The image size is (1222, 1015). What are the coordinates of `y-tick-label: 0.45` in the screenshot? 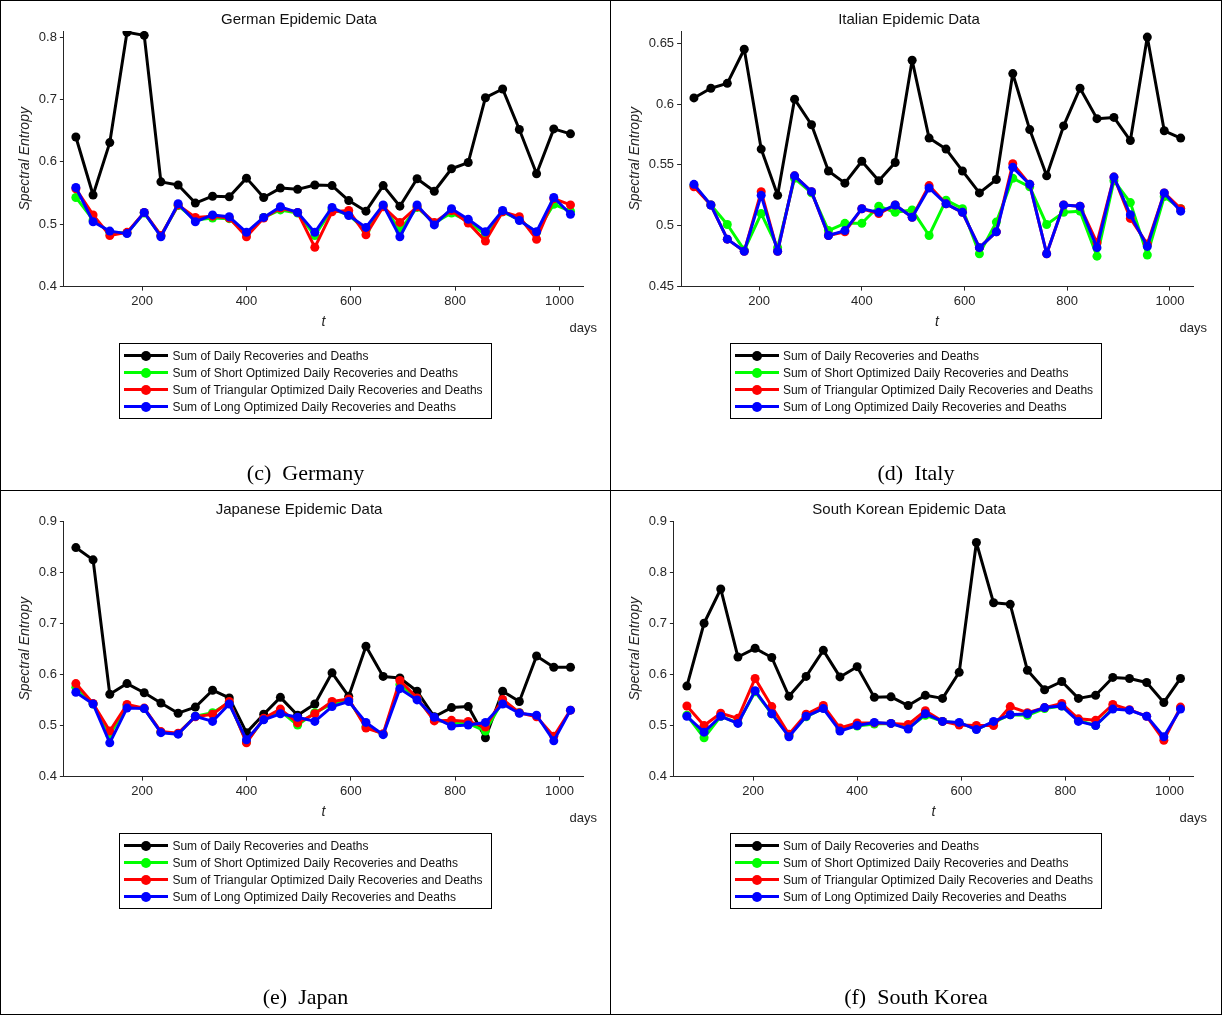 It's located at (661, 286).